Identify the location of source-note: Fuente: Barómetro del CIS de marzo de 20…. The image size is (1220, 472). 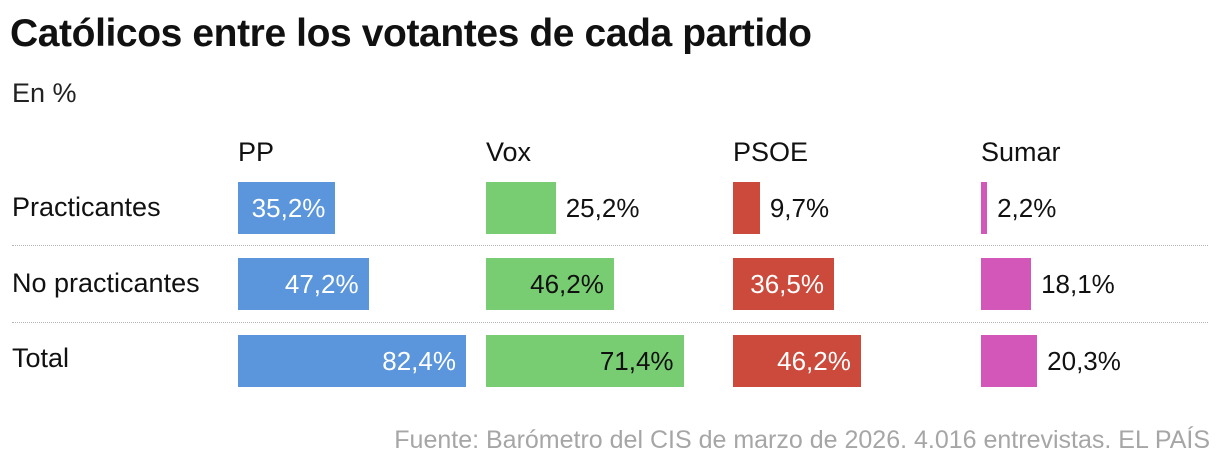
(802, 440).